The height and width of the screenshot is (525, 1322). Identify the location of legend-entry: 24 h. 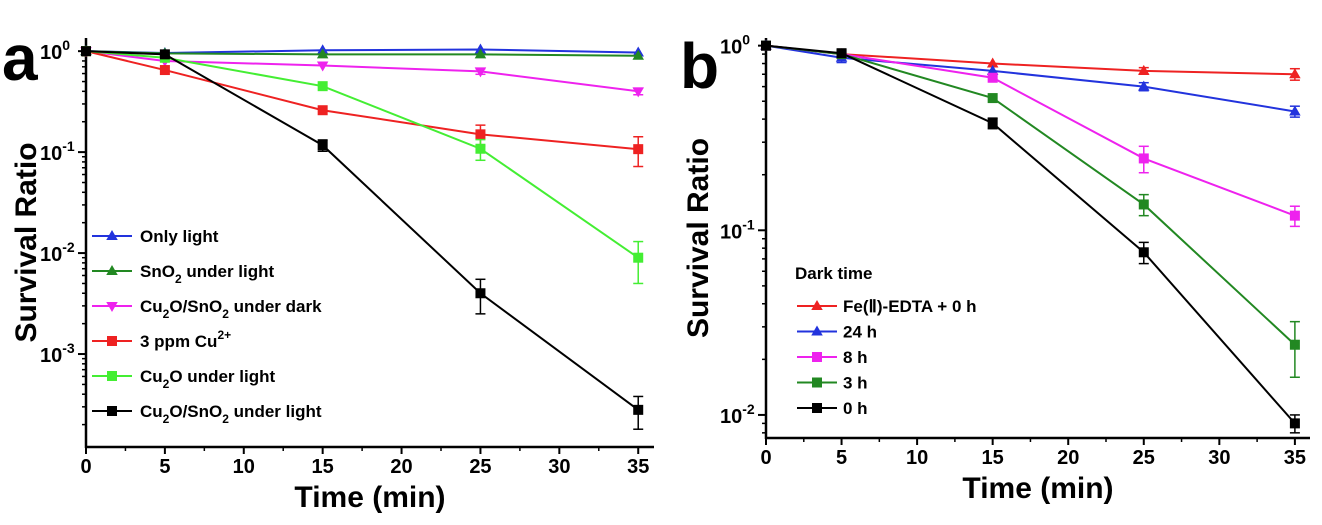
(860, 332).